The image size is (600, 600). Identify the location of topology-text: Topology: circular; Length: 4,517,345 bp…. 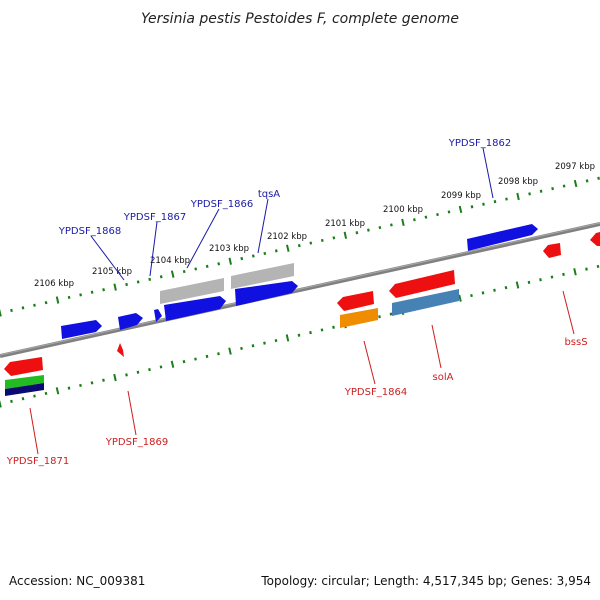
(426, 581).